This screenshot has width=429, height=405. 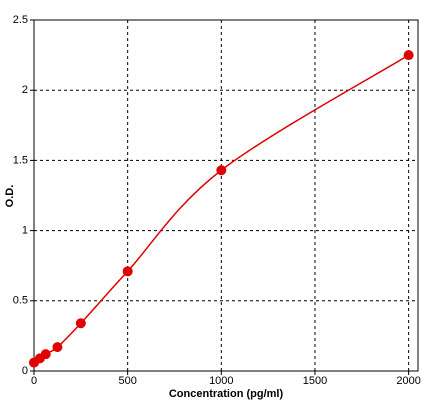 I want to click on x-tick-label: 1500, so click(x=315, y=381).